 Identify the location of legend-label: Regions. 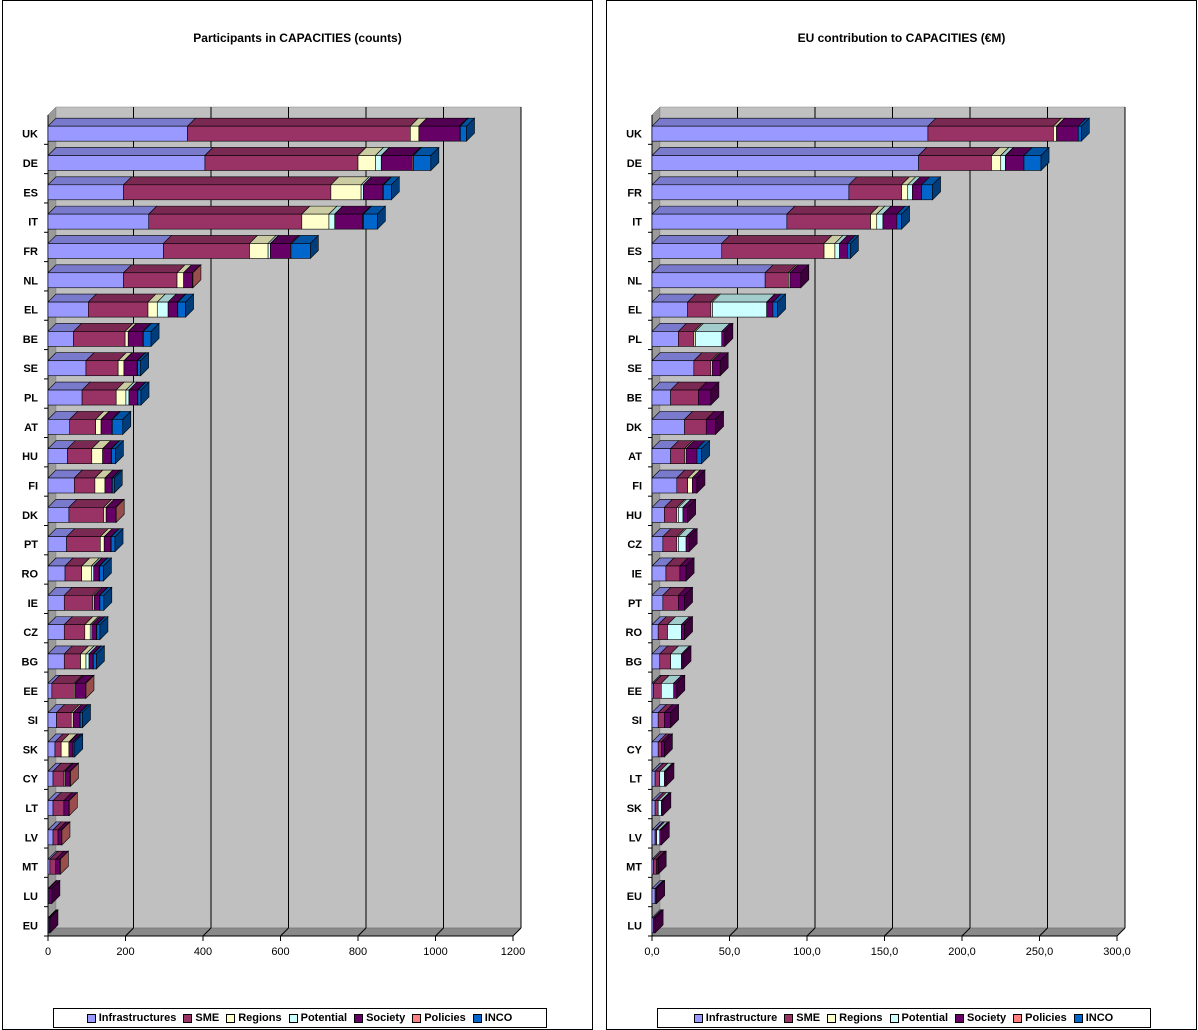
(861, 1018).